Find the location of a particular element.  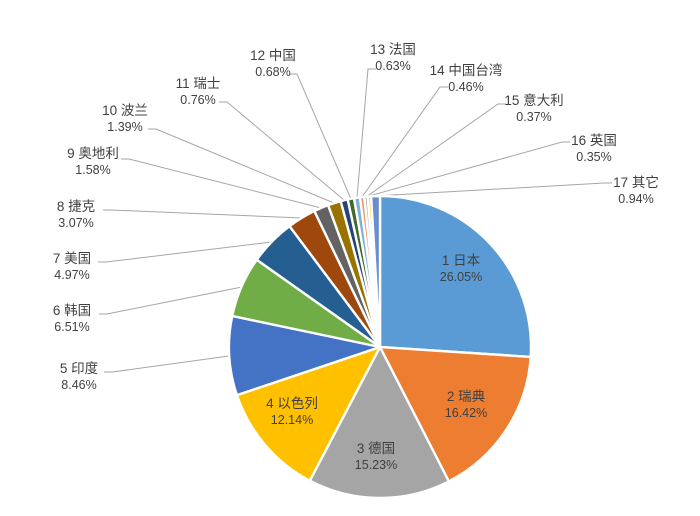

slice-label-text: 9 奥地利 is located at coordinates (93, 153).